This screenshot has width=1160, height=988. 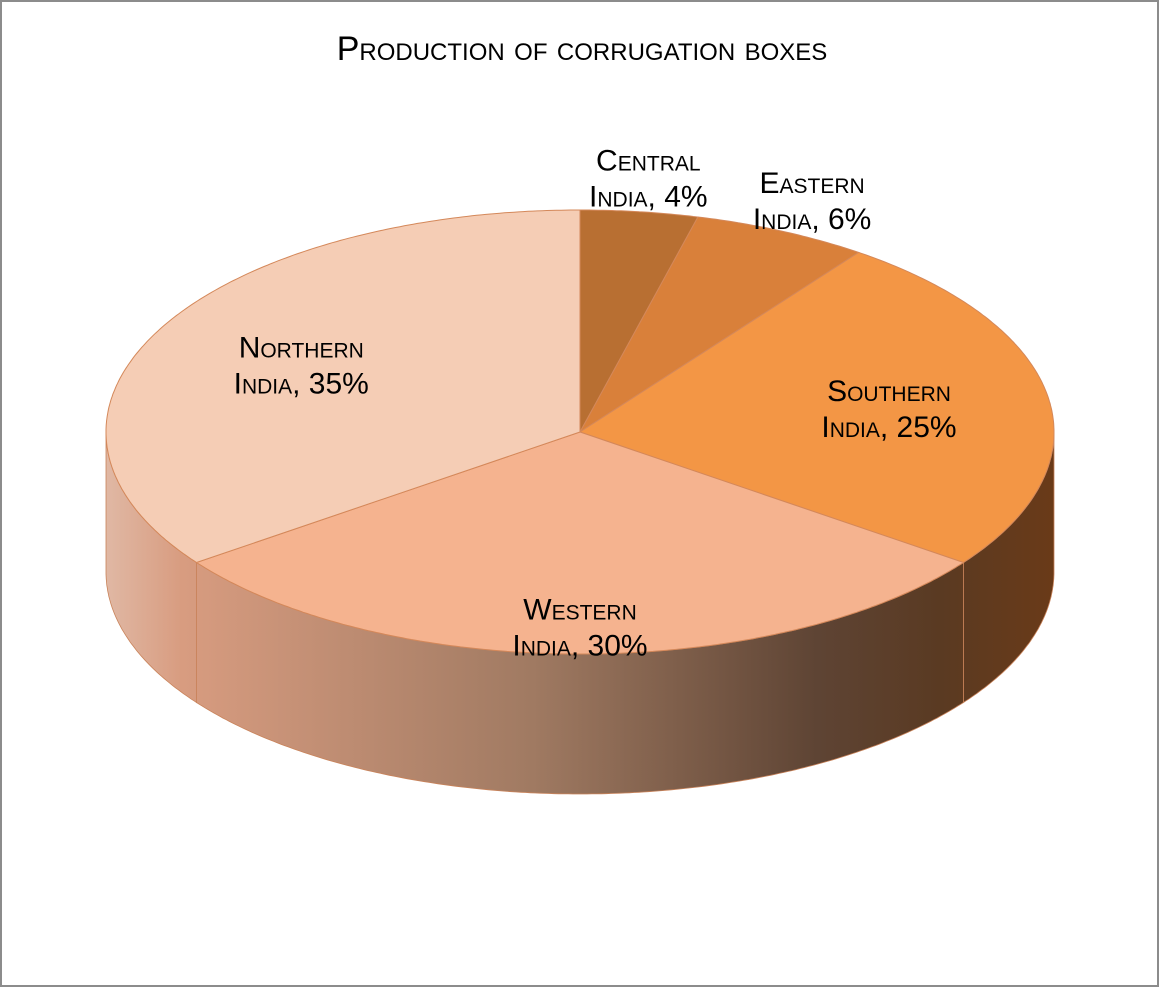 What do you see at coordinates (812, 201) in the screenshot?
I see `data-label: Eastern India, 6%` at bounding box center [812, 201].